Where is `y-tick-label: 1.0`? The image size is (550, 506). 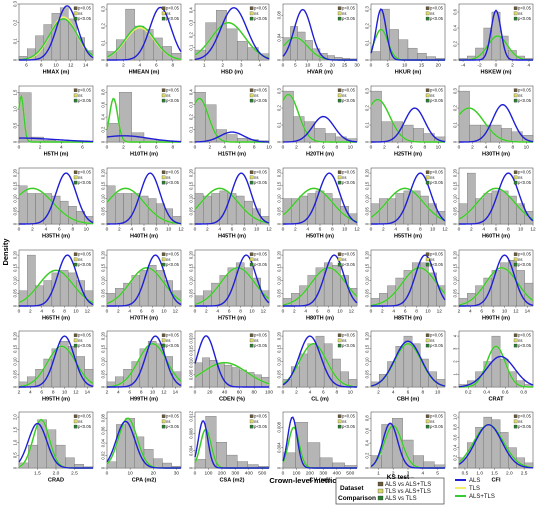 y-tick-label: 1.0 is located at coordinates (14, 108).